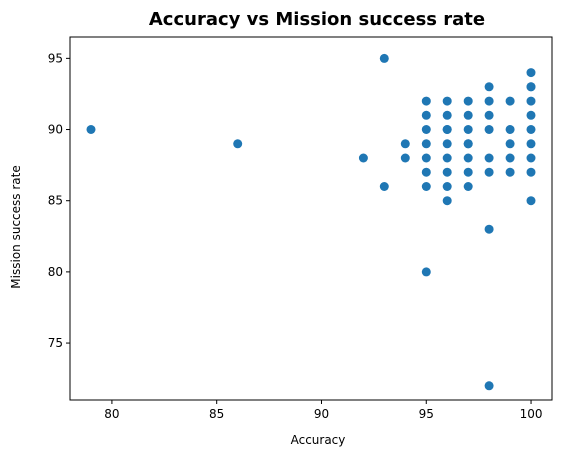 This screenshot has height=457, width=562. Describe the element at coordinates (531, 414) in the screenshot. I see `x-tick-label: 100` at that location.